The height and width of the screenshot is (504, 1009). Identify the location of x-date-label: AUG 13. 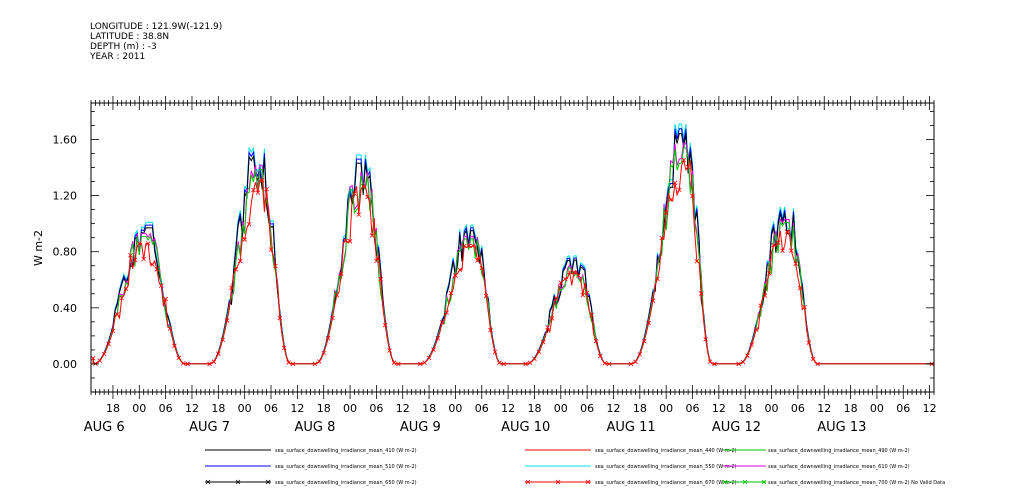
(841, 427).